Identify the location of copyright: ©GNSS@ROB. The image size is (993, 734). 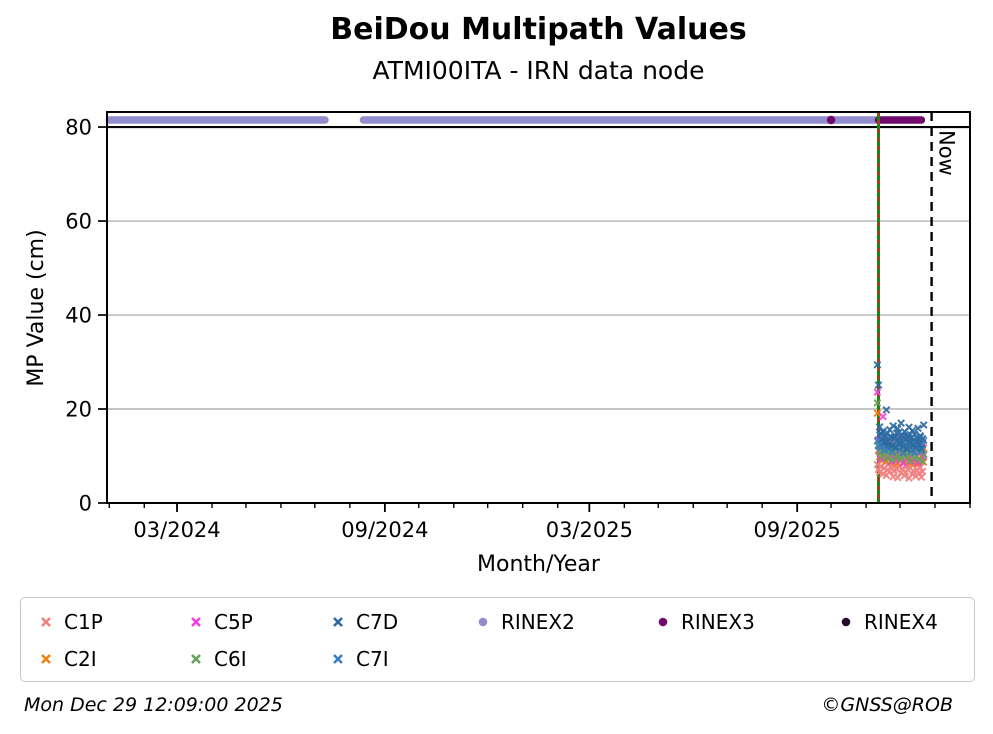
(887, 705).